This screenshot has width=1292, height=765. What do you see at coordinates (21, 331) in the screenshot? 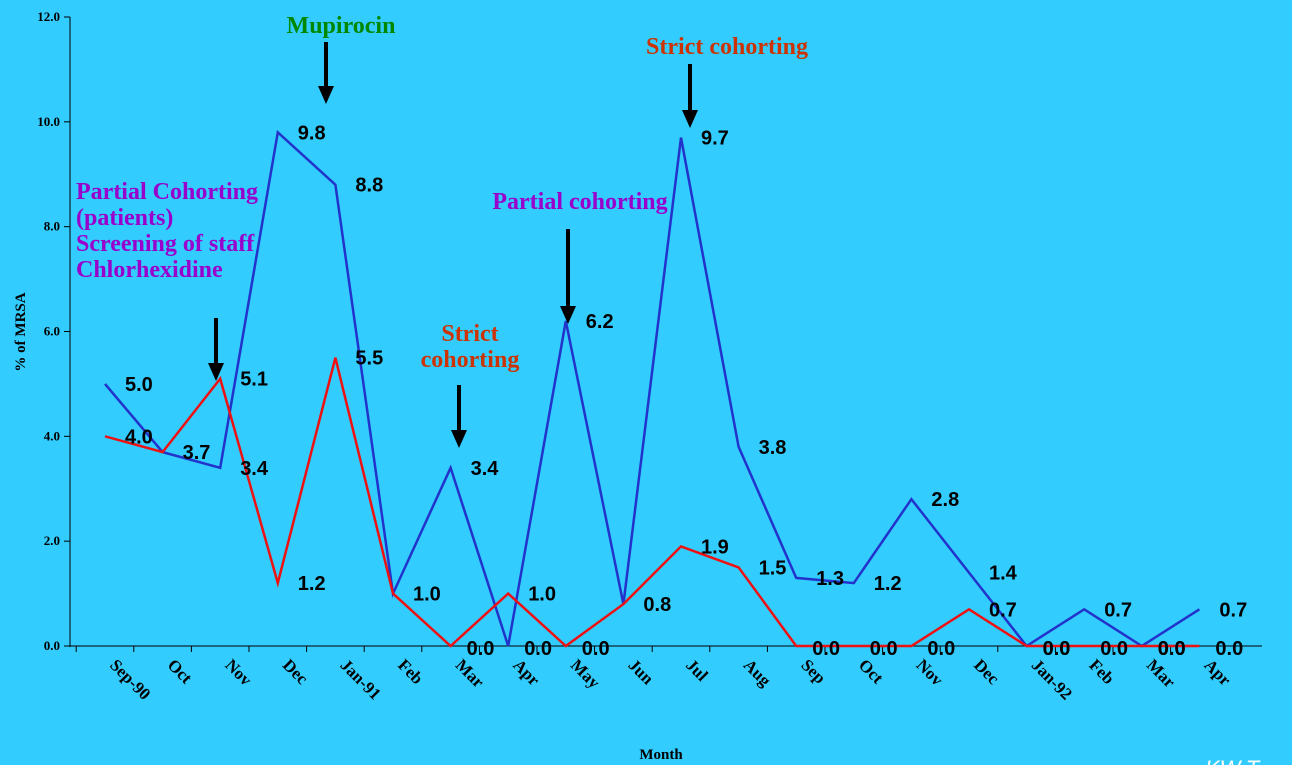
I see `y-axis-title: % of MRSA` at bounding box center [21, 331].